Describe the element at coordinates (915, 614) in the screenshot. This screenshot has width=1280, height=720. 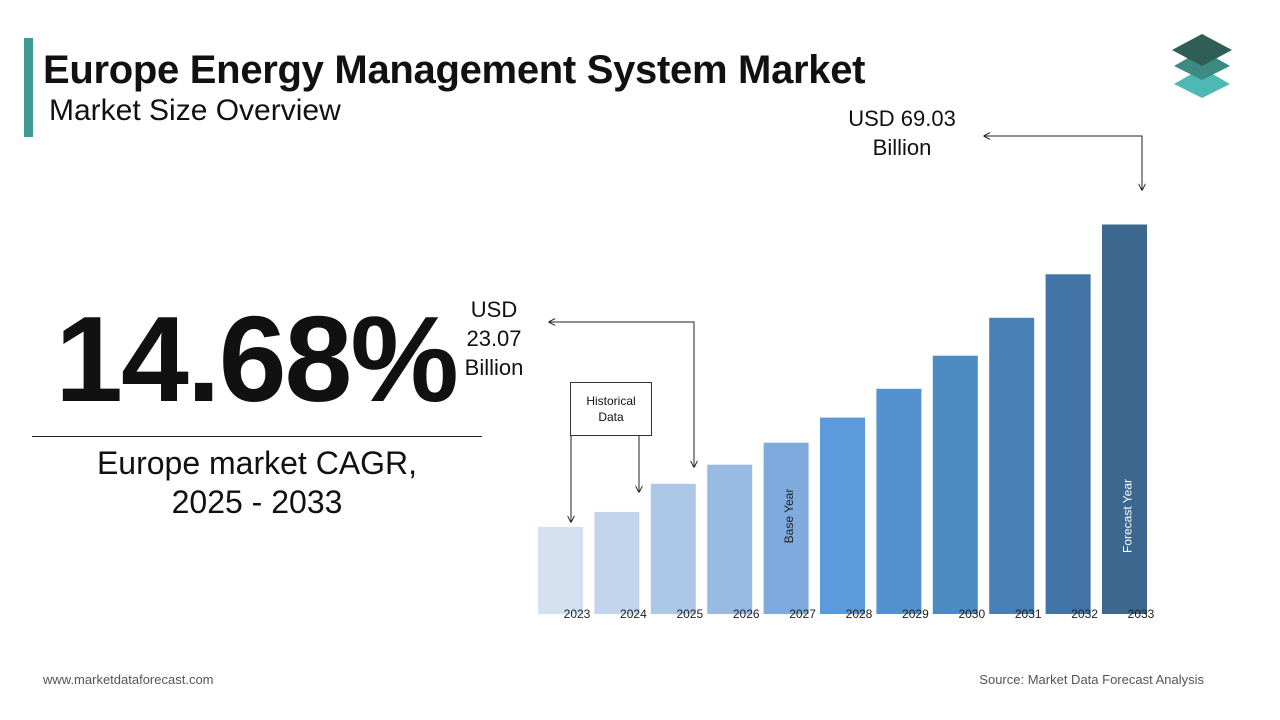
I see `tick-label-2029: 2029` at that location.